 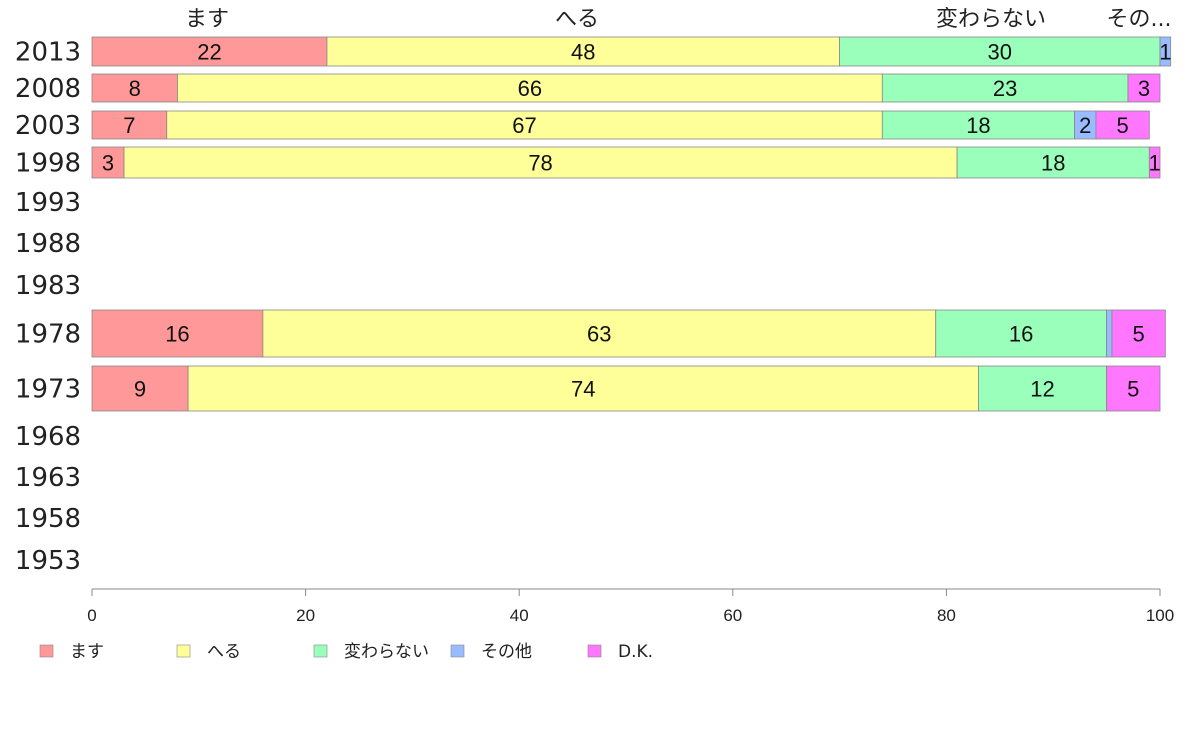 What do you see at coordinates (48, 244) in the screenshot?
I see `year-label: 1988` at bounding box center [48, 244].